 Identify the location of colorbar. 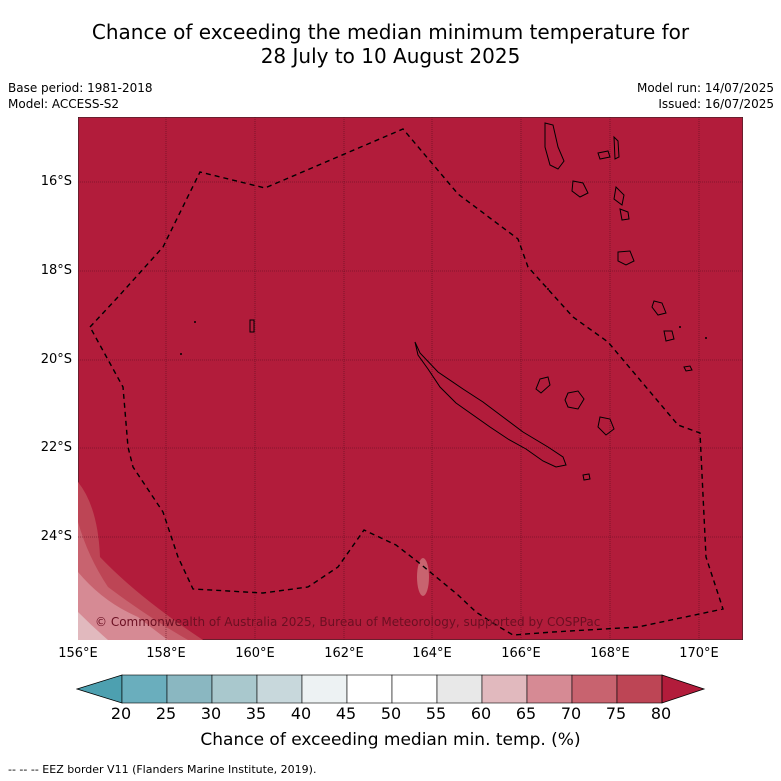
(391, 689).